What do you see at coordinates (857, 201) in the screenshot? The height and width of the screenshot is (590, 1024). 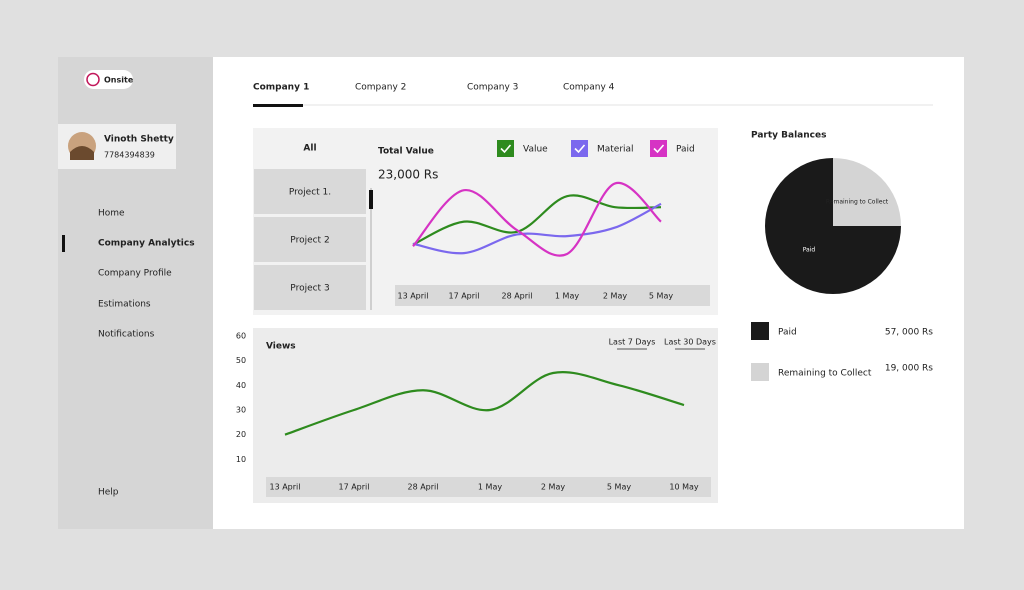 I see `slice-label: Remaining to Collect` at bounding box center [857, 201].